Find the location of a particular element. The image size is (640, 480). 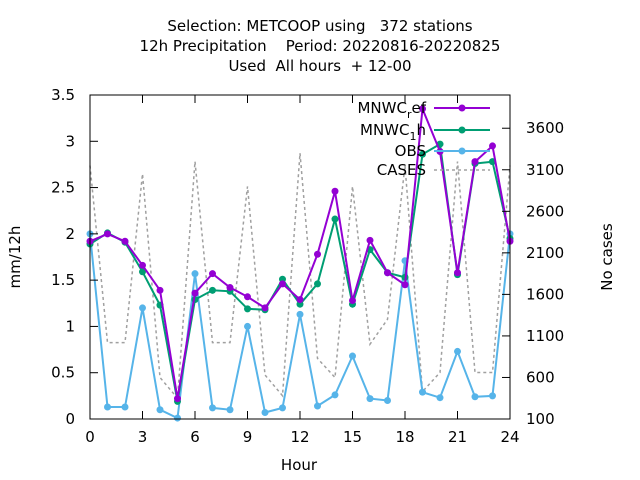

y2-tick-label: 1100 is located at coordinates (545, 336).